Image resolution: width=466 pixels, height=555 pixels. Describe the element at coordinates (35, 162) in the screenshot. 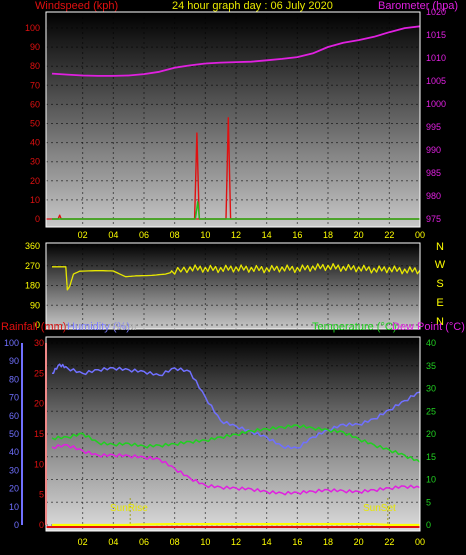

I see `windspeed-tick-label: 30` at that location.